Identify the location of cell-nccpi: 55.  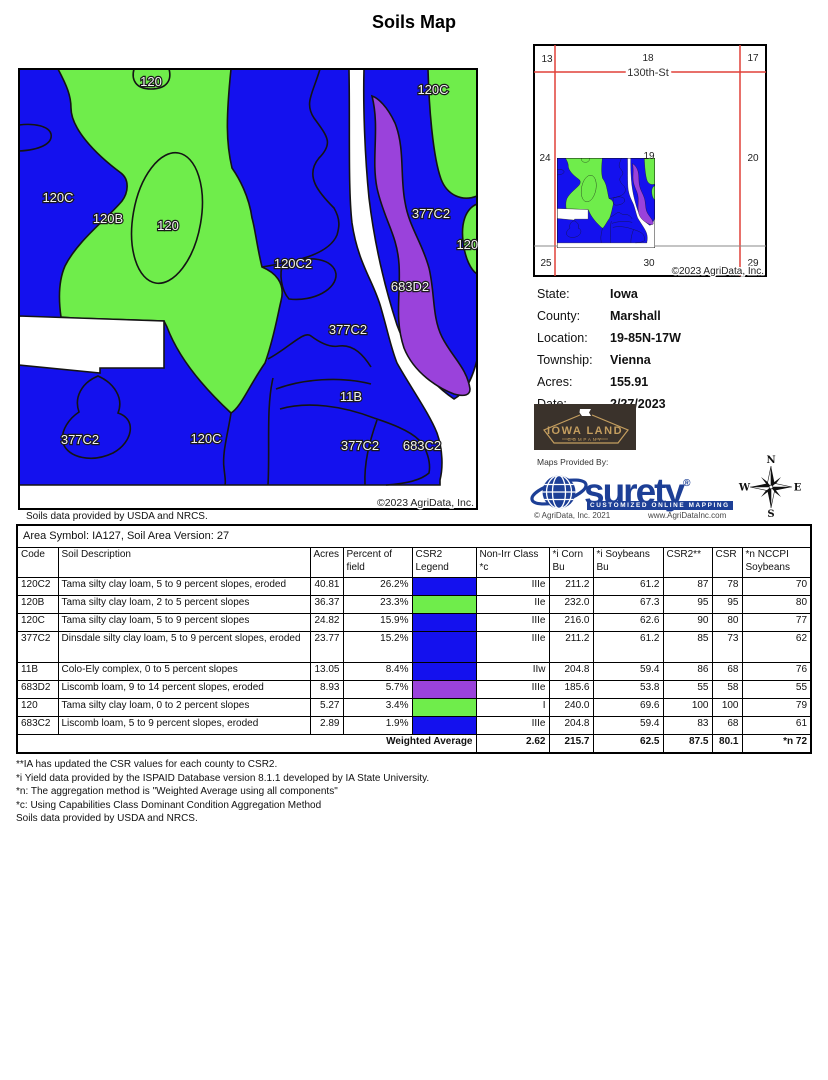
(776, 689).